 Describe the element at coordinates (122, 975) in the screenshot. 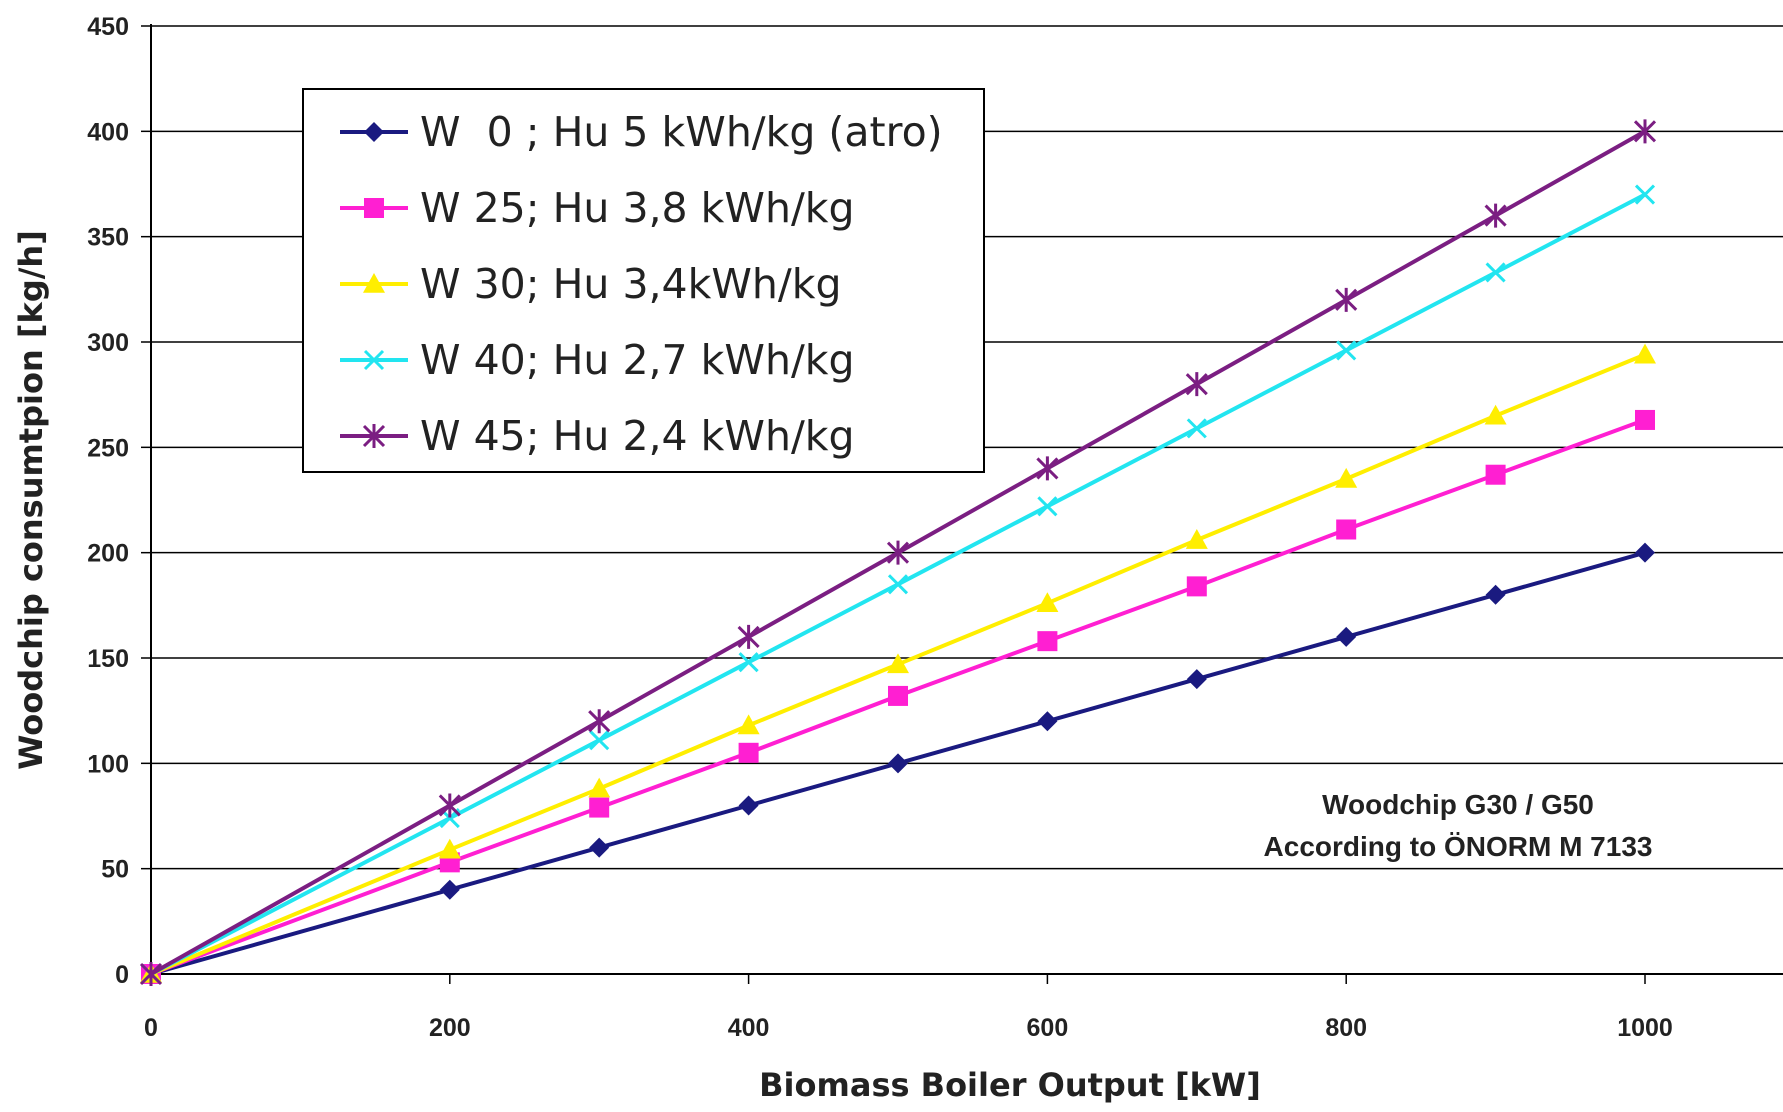

I see `y-tick-label: 0` at that location.